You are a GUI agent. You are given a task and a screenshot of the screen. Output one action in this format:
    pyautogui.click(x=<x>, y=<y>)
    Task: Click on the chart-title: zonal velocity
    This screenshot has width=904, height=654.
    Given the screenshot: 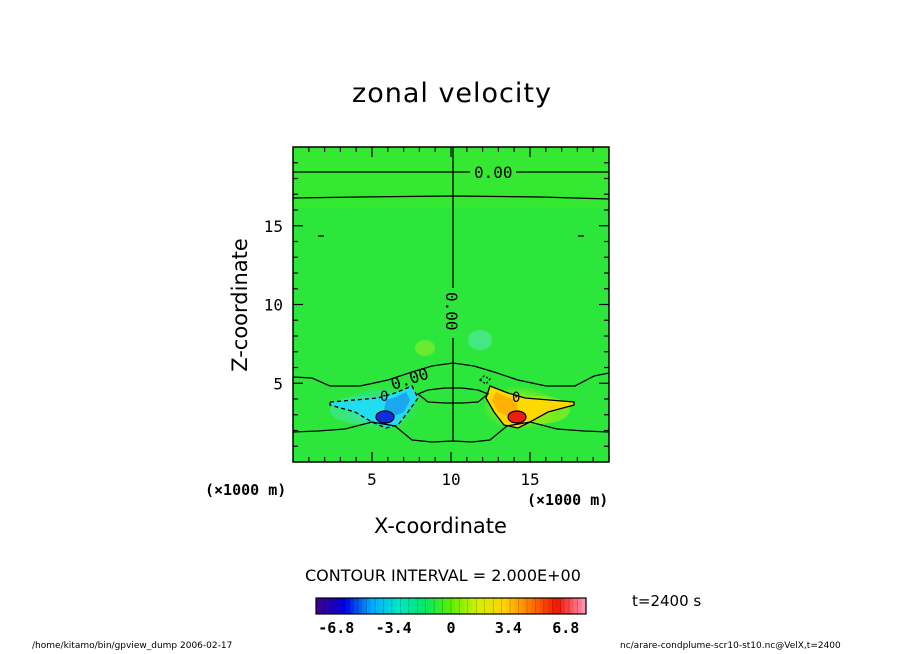 What is the action you would take?
    pyautogui.click(x=452, y=93)
    